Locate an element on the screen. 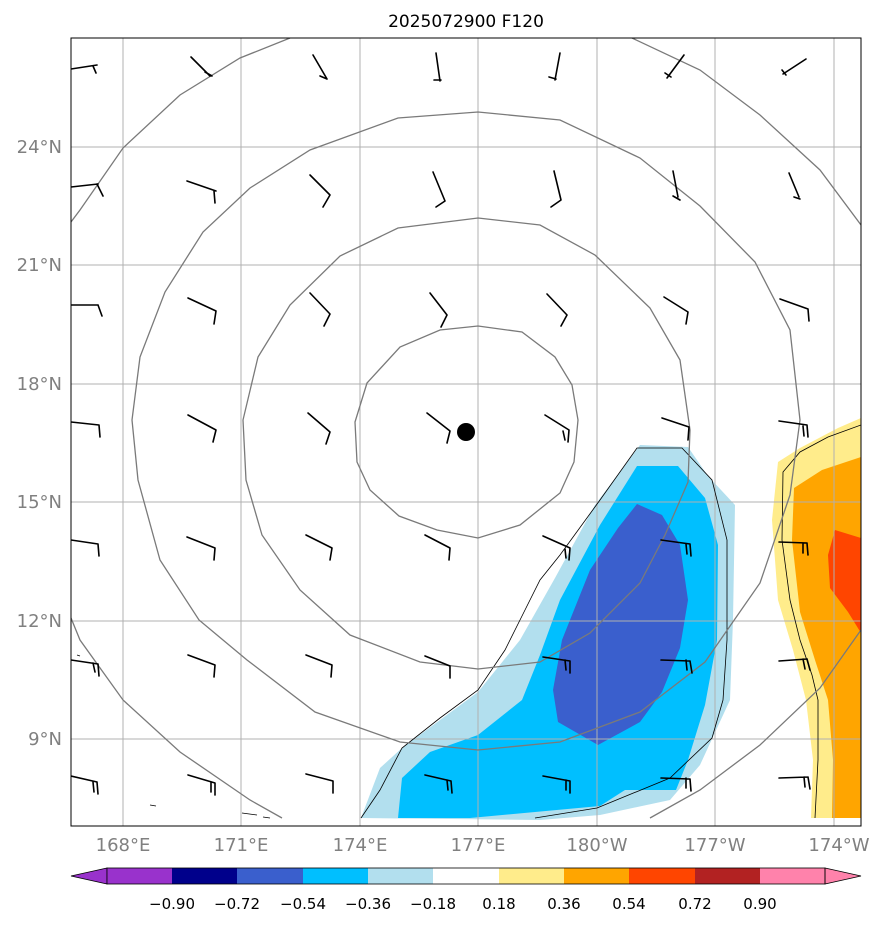 The width and height of the screenshot is (880, 928). lat-tick-labels: 24°N 21°N 18°N 15°N 12°N 9°N is located at coordinates (39, 443).